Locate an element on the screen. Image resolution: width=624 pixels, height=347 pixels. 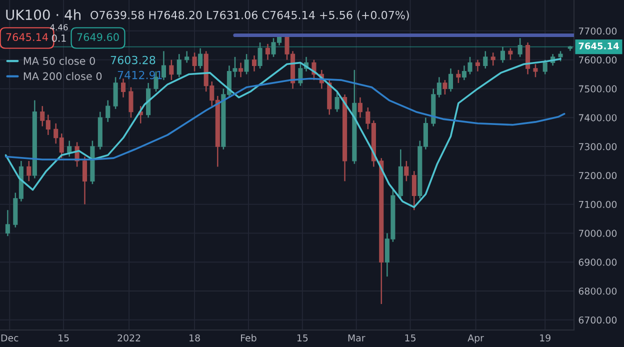
annotation: 7645.14 is located at coordinates (27, 37).